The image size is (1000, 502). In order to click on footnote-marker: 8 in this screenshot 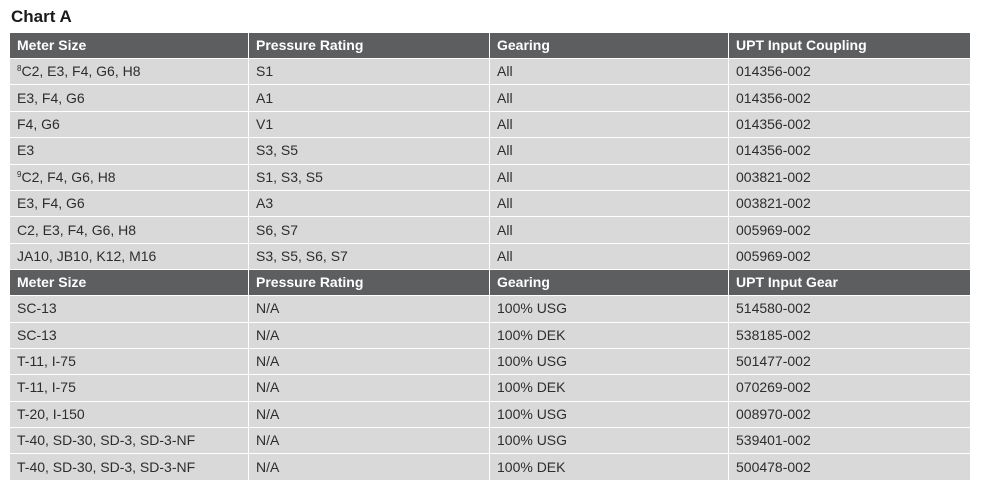, I will do `click(19, 69)`.